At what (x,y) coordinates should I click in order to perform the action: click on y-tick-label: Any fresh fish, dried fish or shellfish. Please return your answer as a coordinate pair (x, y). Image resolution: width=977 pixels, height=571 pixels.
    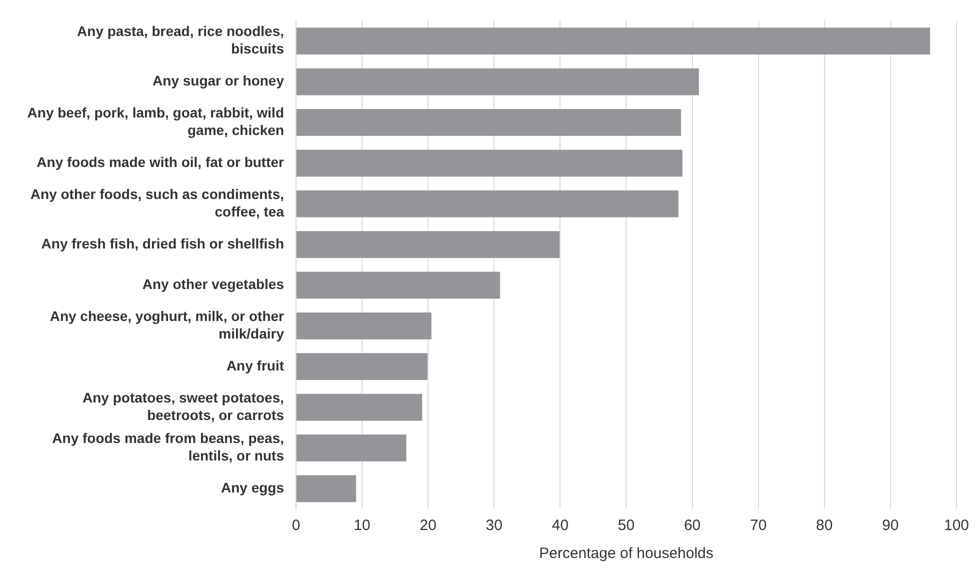
    Looking at the image, I should click on (162, 243).